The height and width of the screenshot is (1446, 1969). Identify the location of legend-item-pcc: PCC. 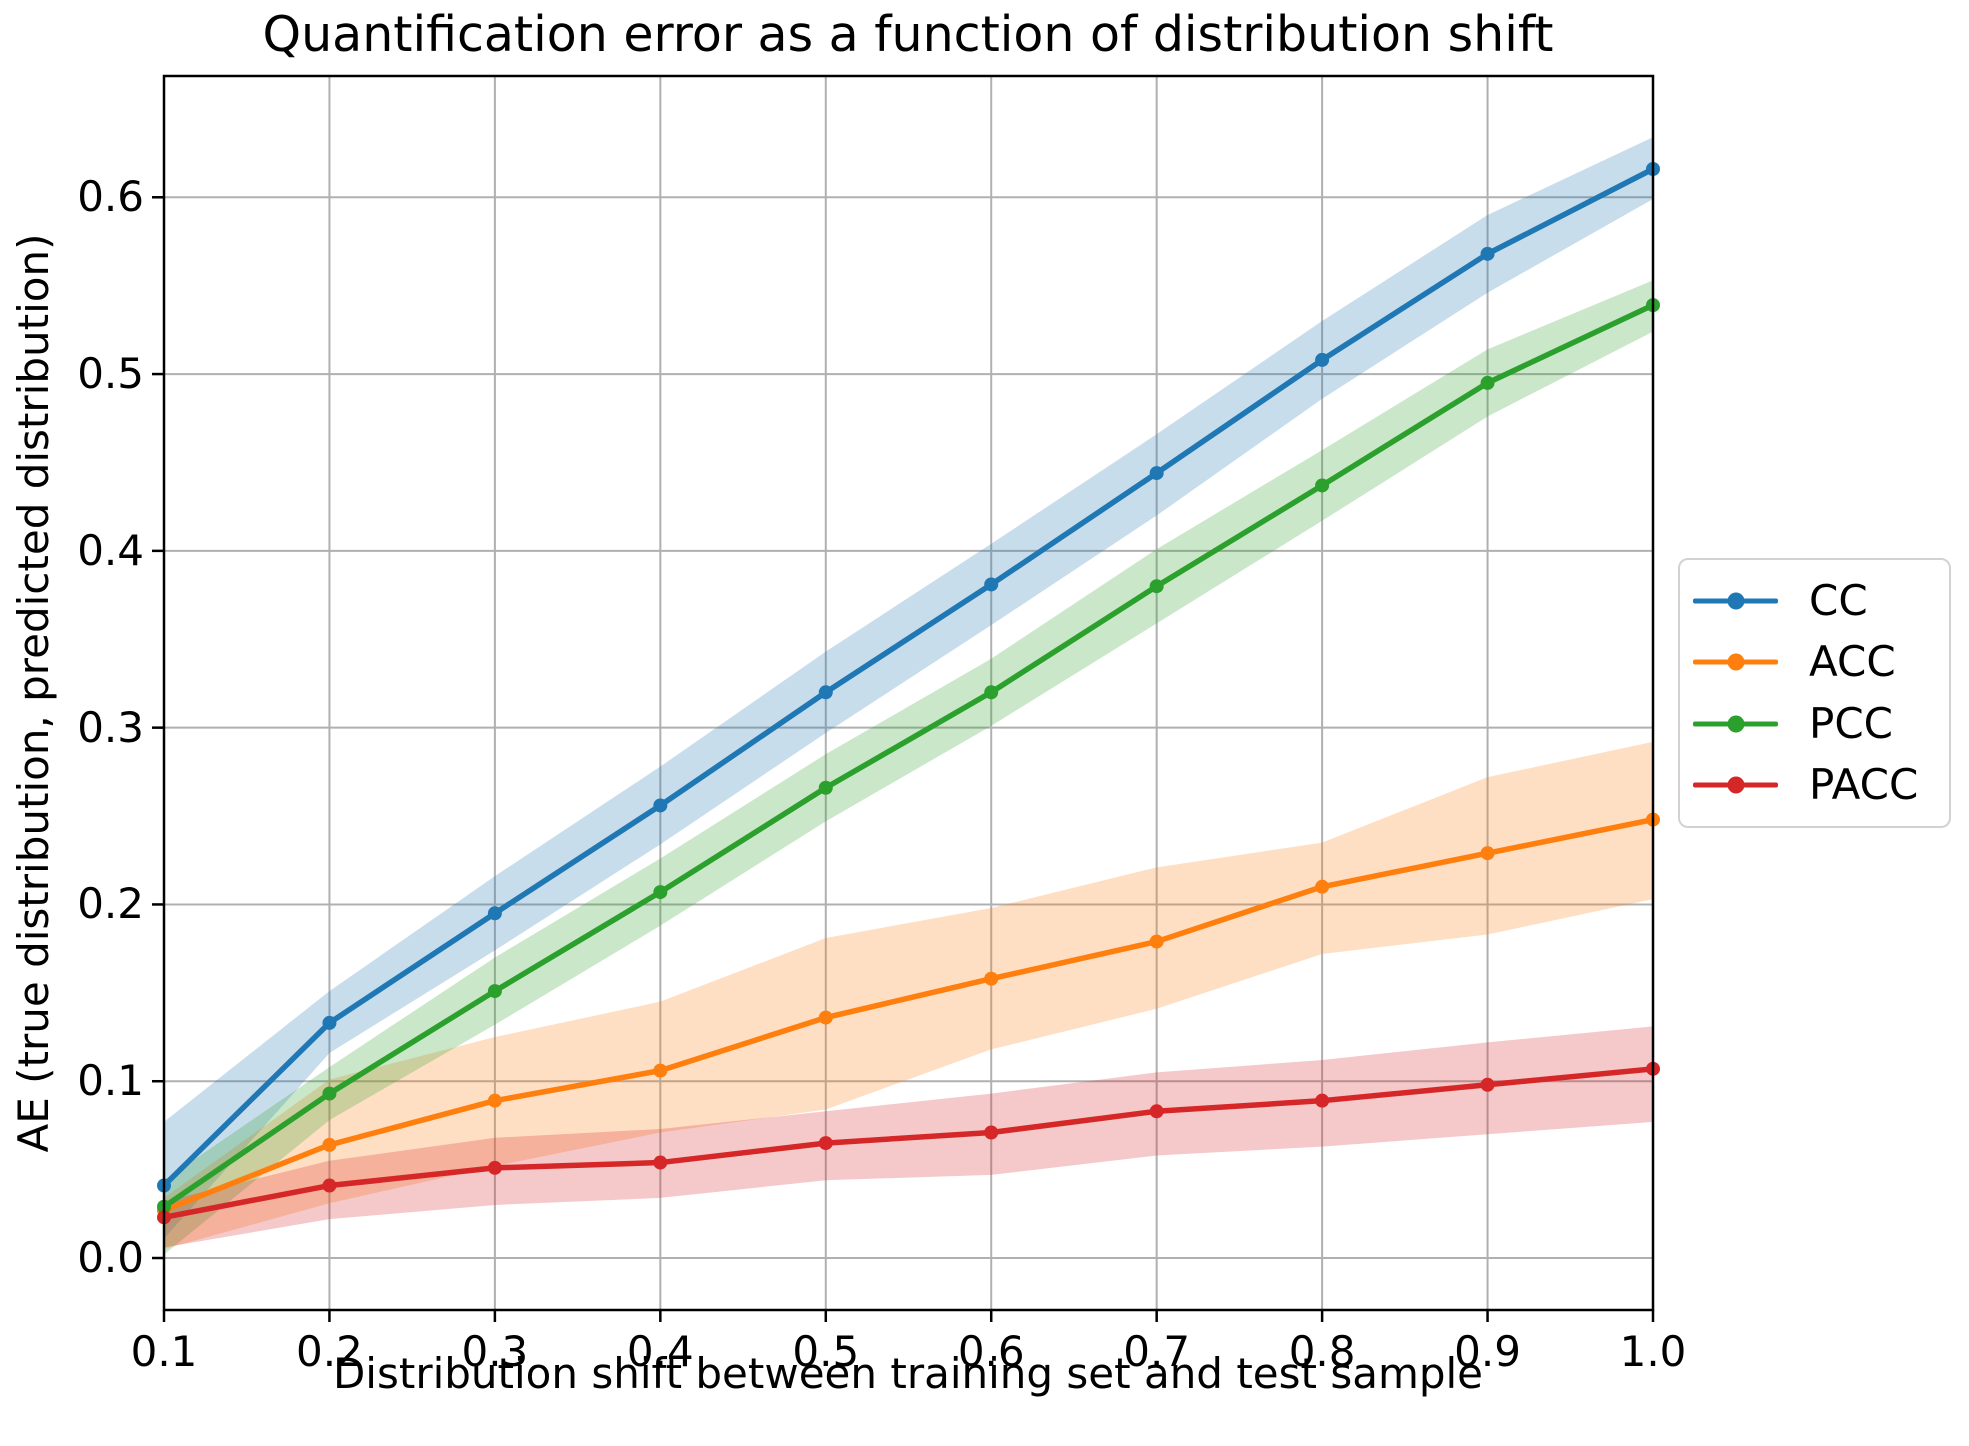
(1814, 723).